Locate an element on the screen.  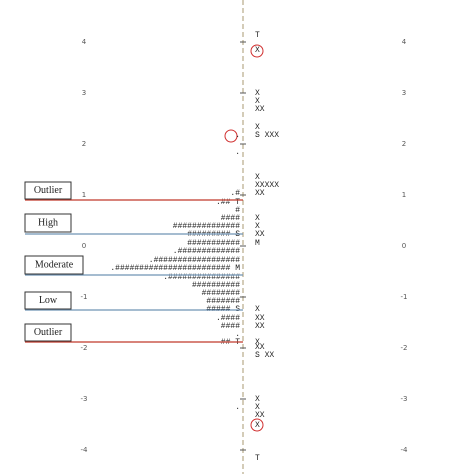
band-label: Moderate is located at coordinates (54, 264).